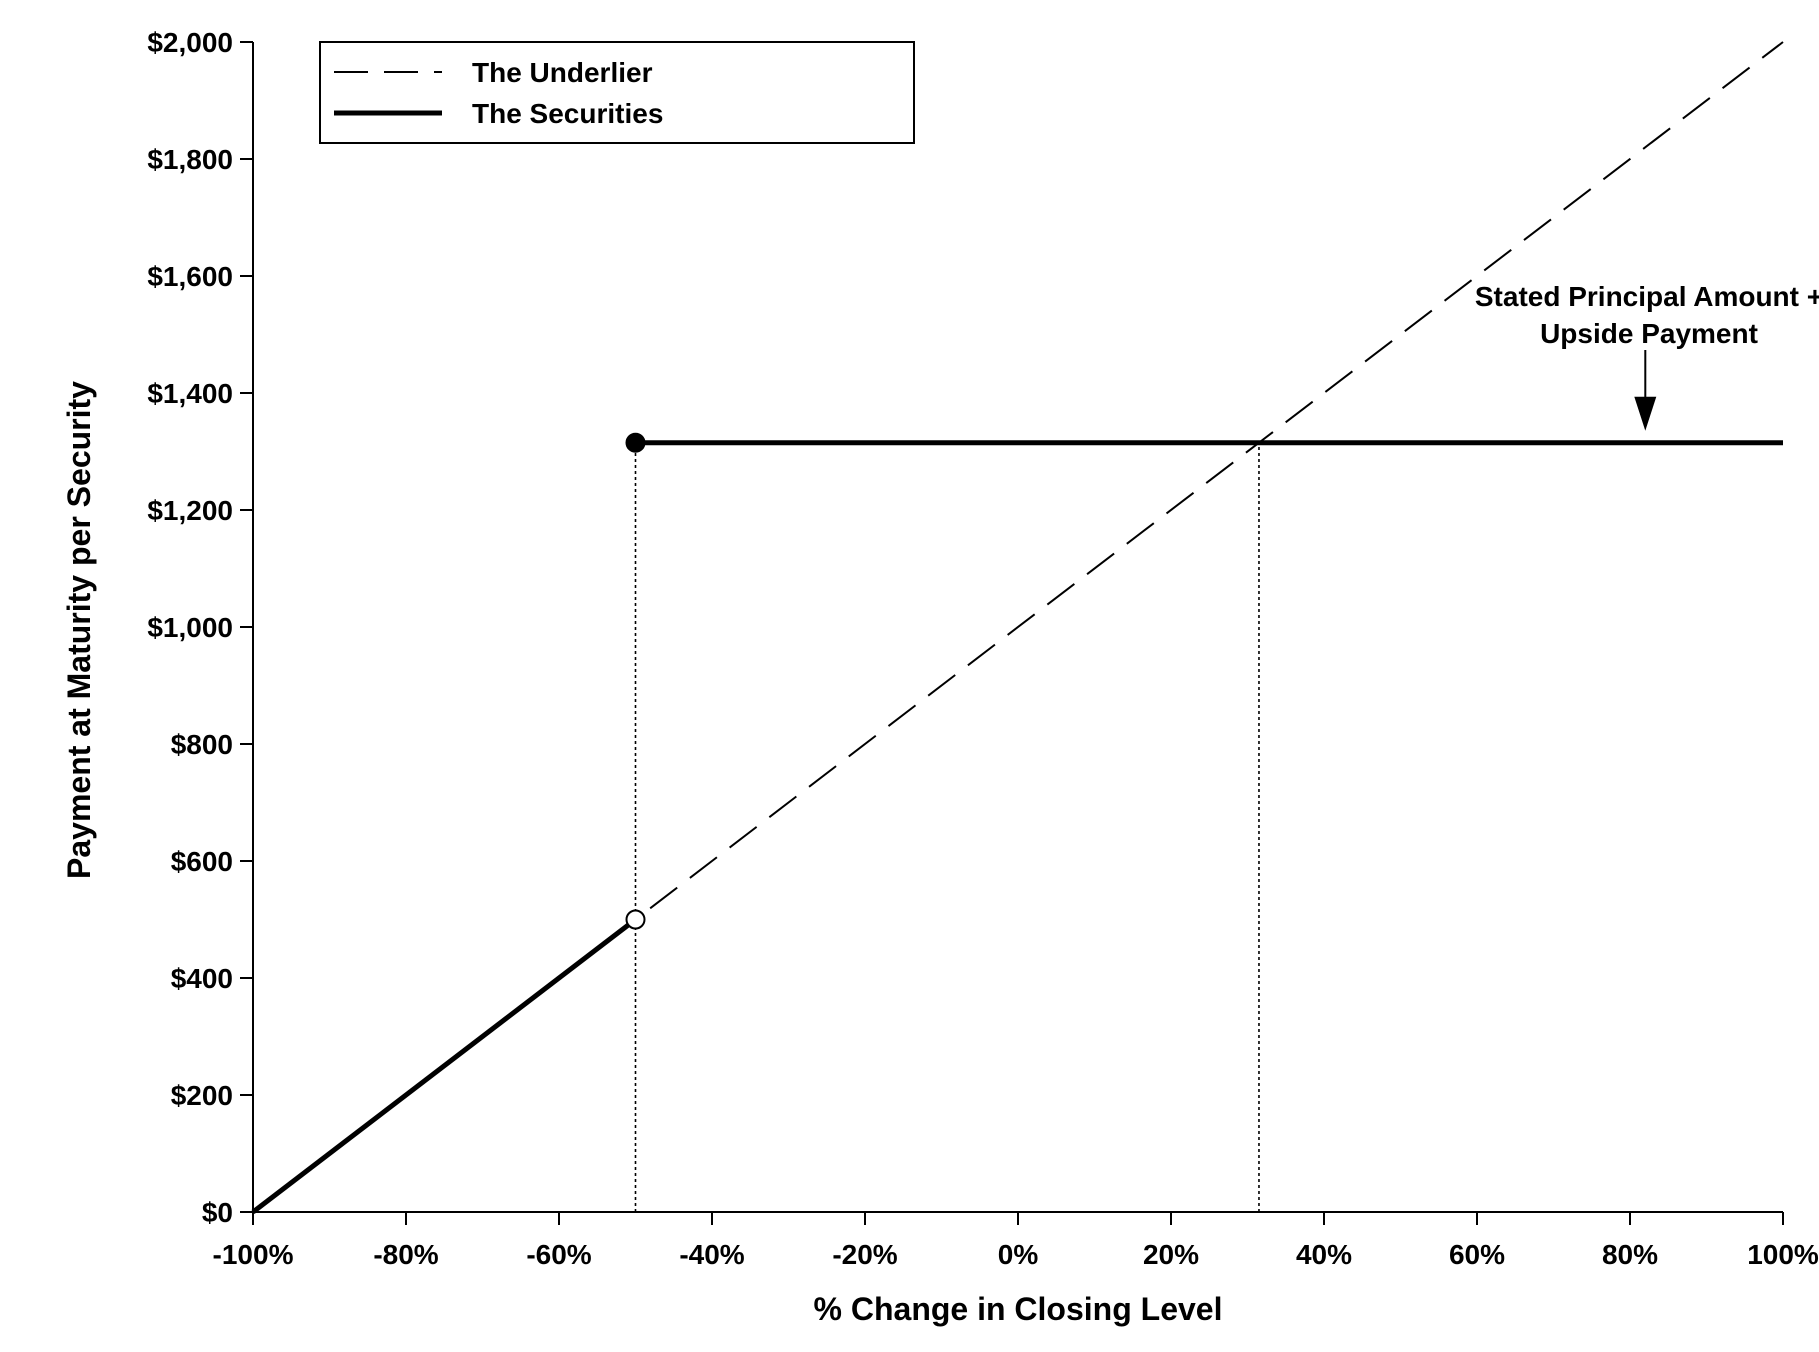 This screenshot has height=1352, width=1819. I want to click on x-tick-label: 100%, so click(1783, 1254).